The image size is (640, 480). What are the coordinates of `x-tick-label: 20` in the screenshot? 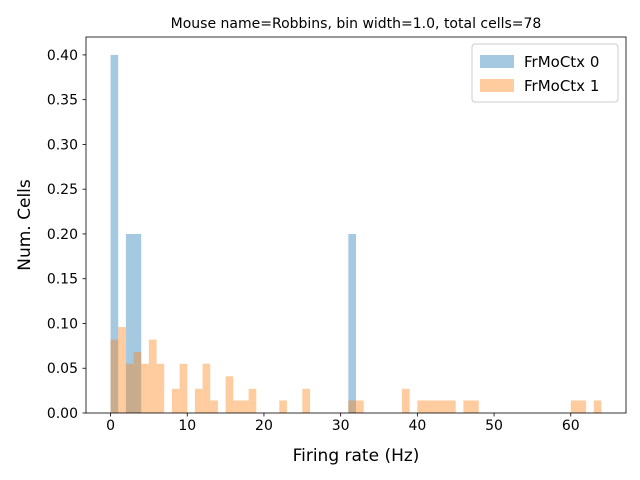 It's located at (264, 426).